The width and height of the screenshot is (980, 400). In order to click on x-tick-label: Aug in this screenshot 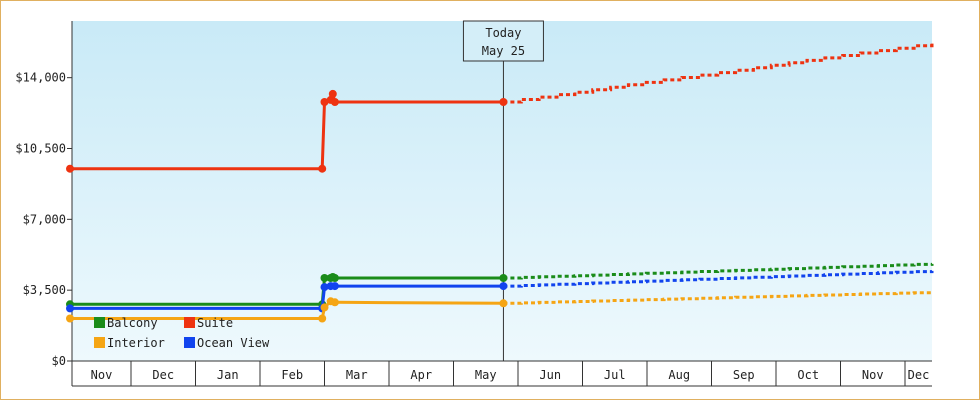, I will do `click(679, 375)`.